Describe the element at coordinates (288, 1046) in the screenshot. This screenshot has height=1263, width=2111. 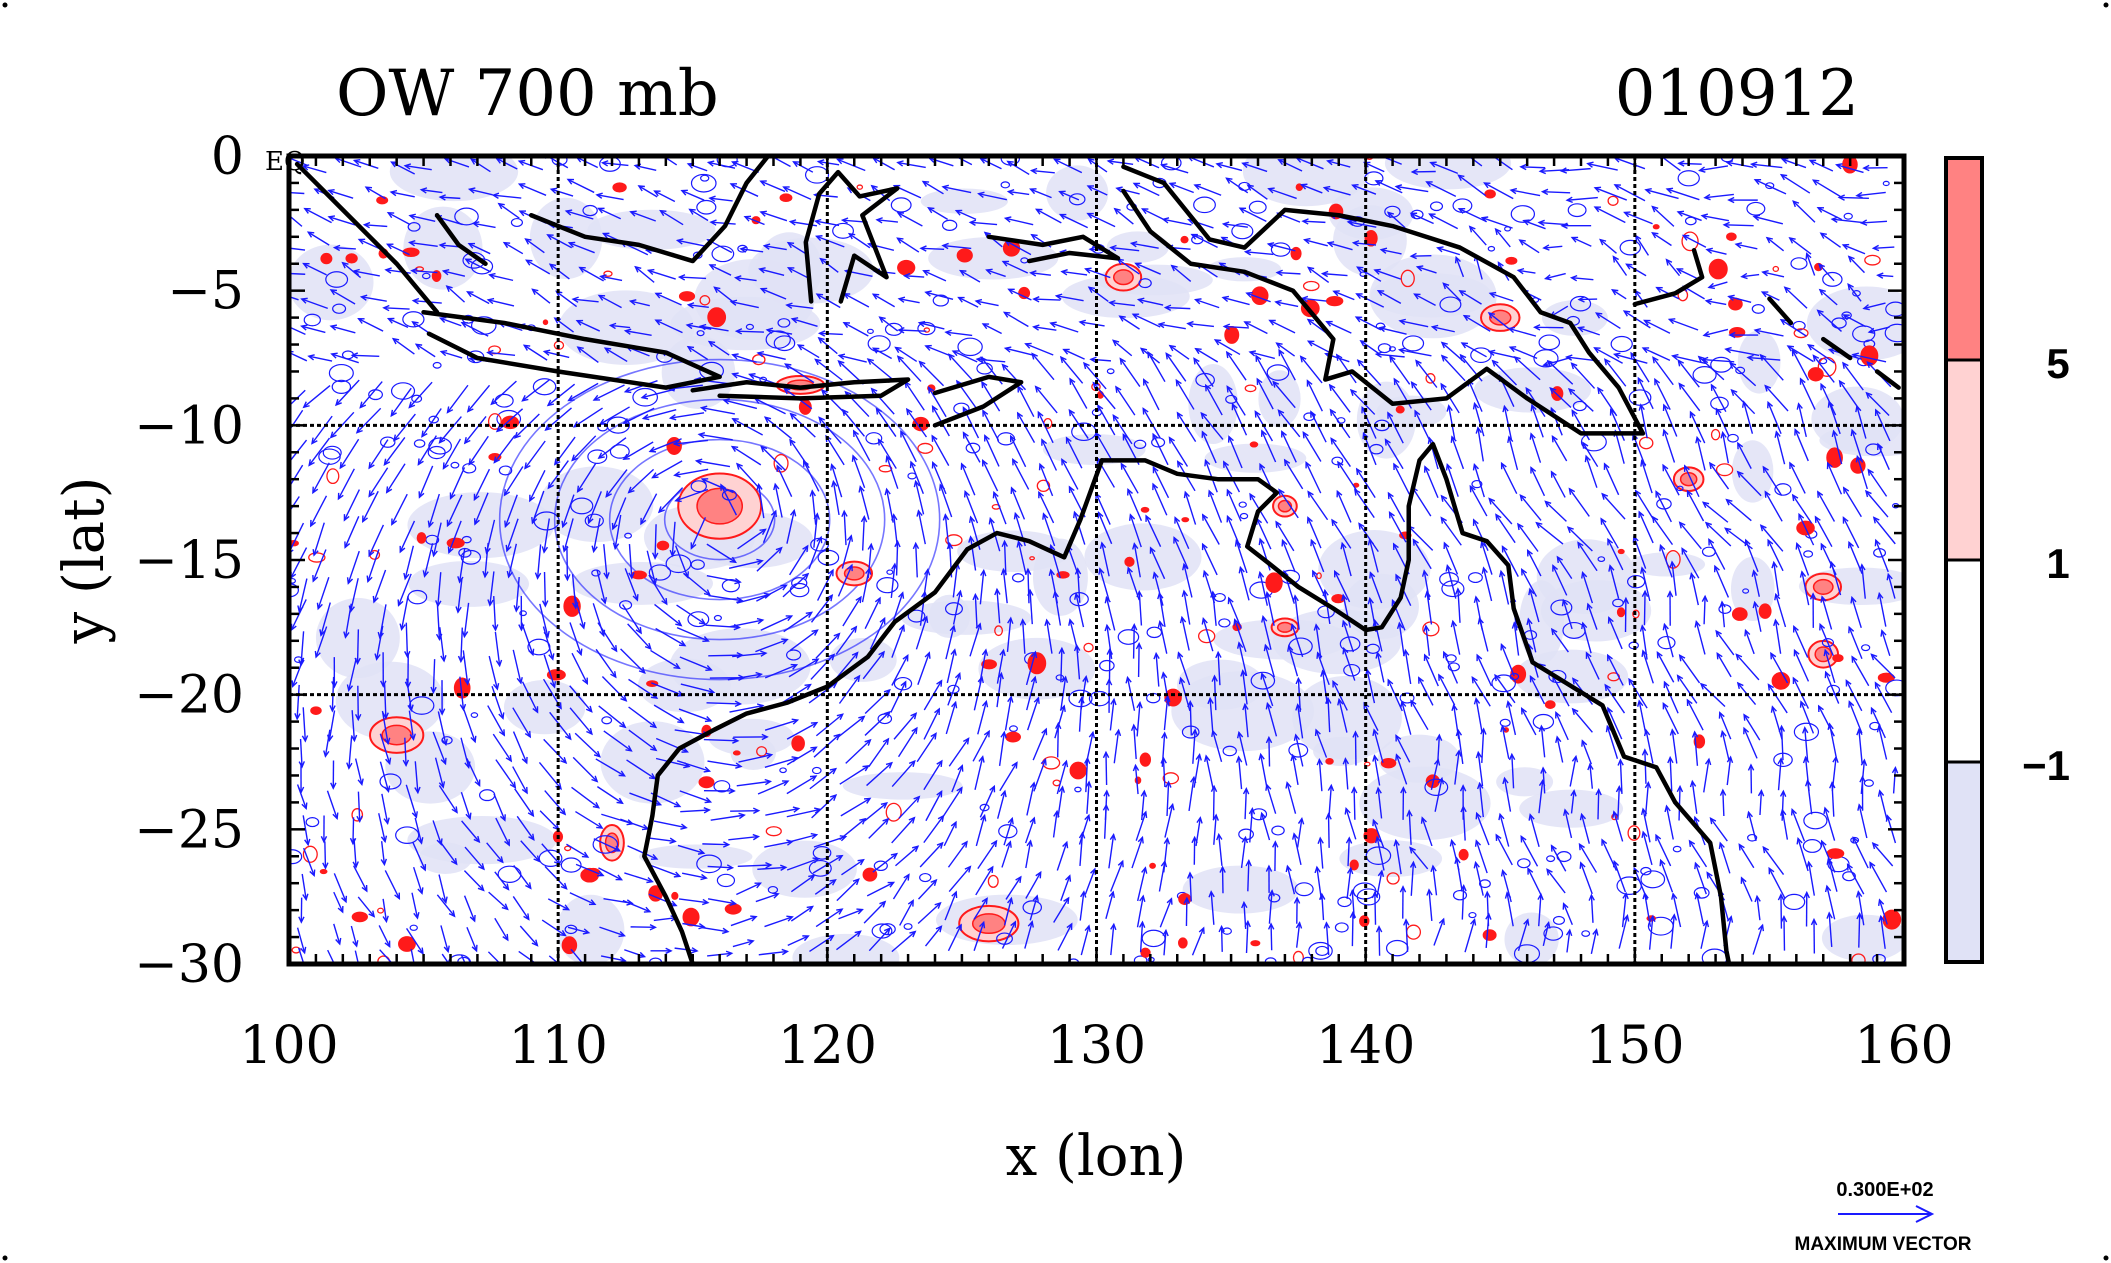
I see `x-tick-label: 100` at that location.